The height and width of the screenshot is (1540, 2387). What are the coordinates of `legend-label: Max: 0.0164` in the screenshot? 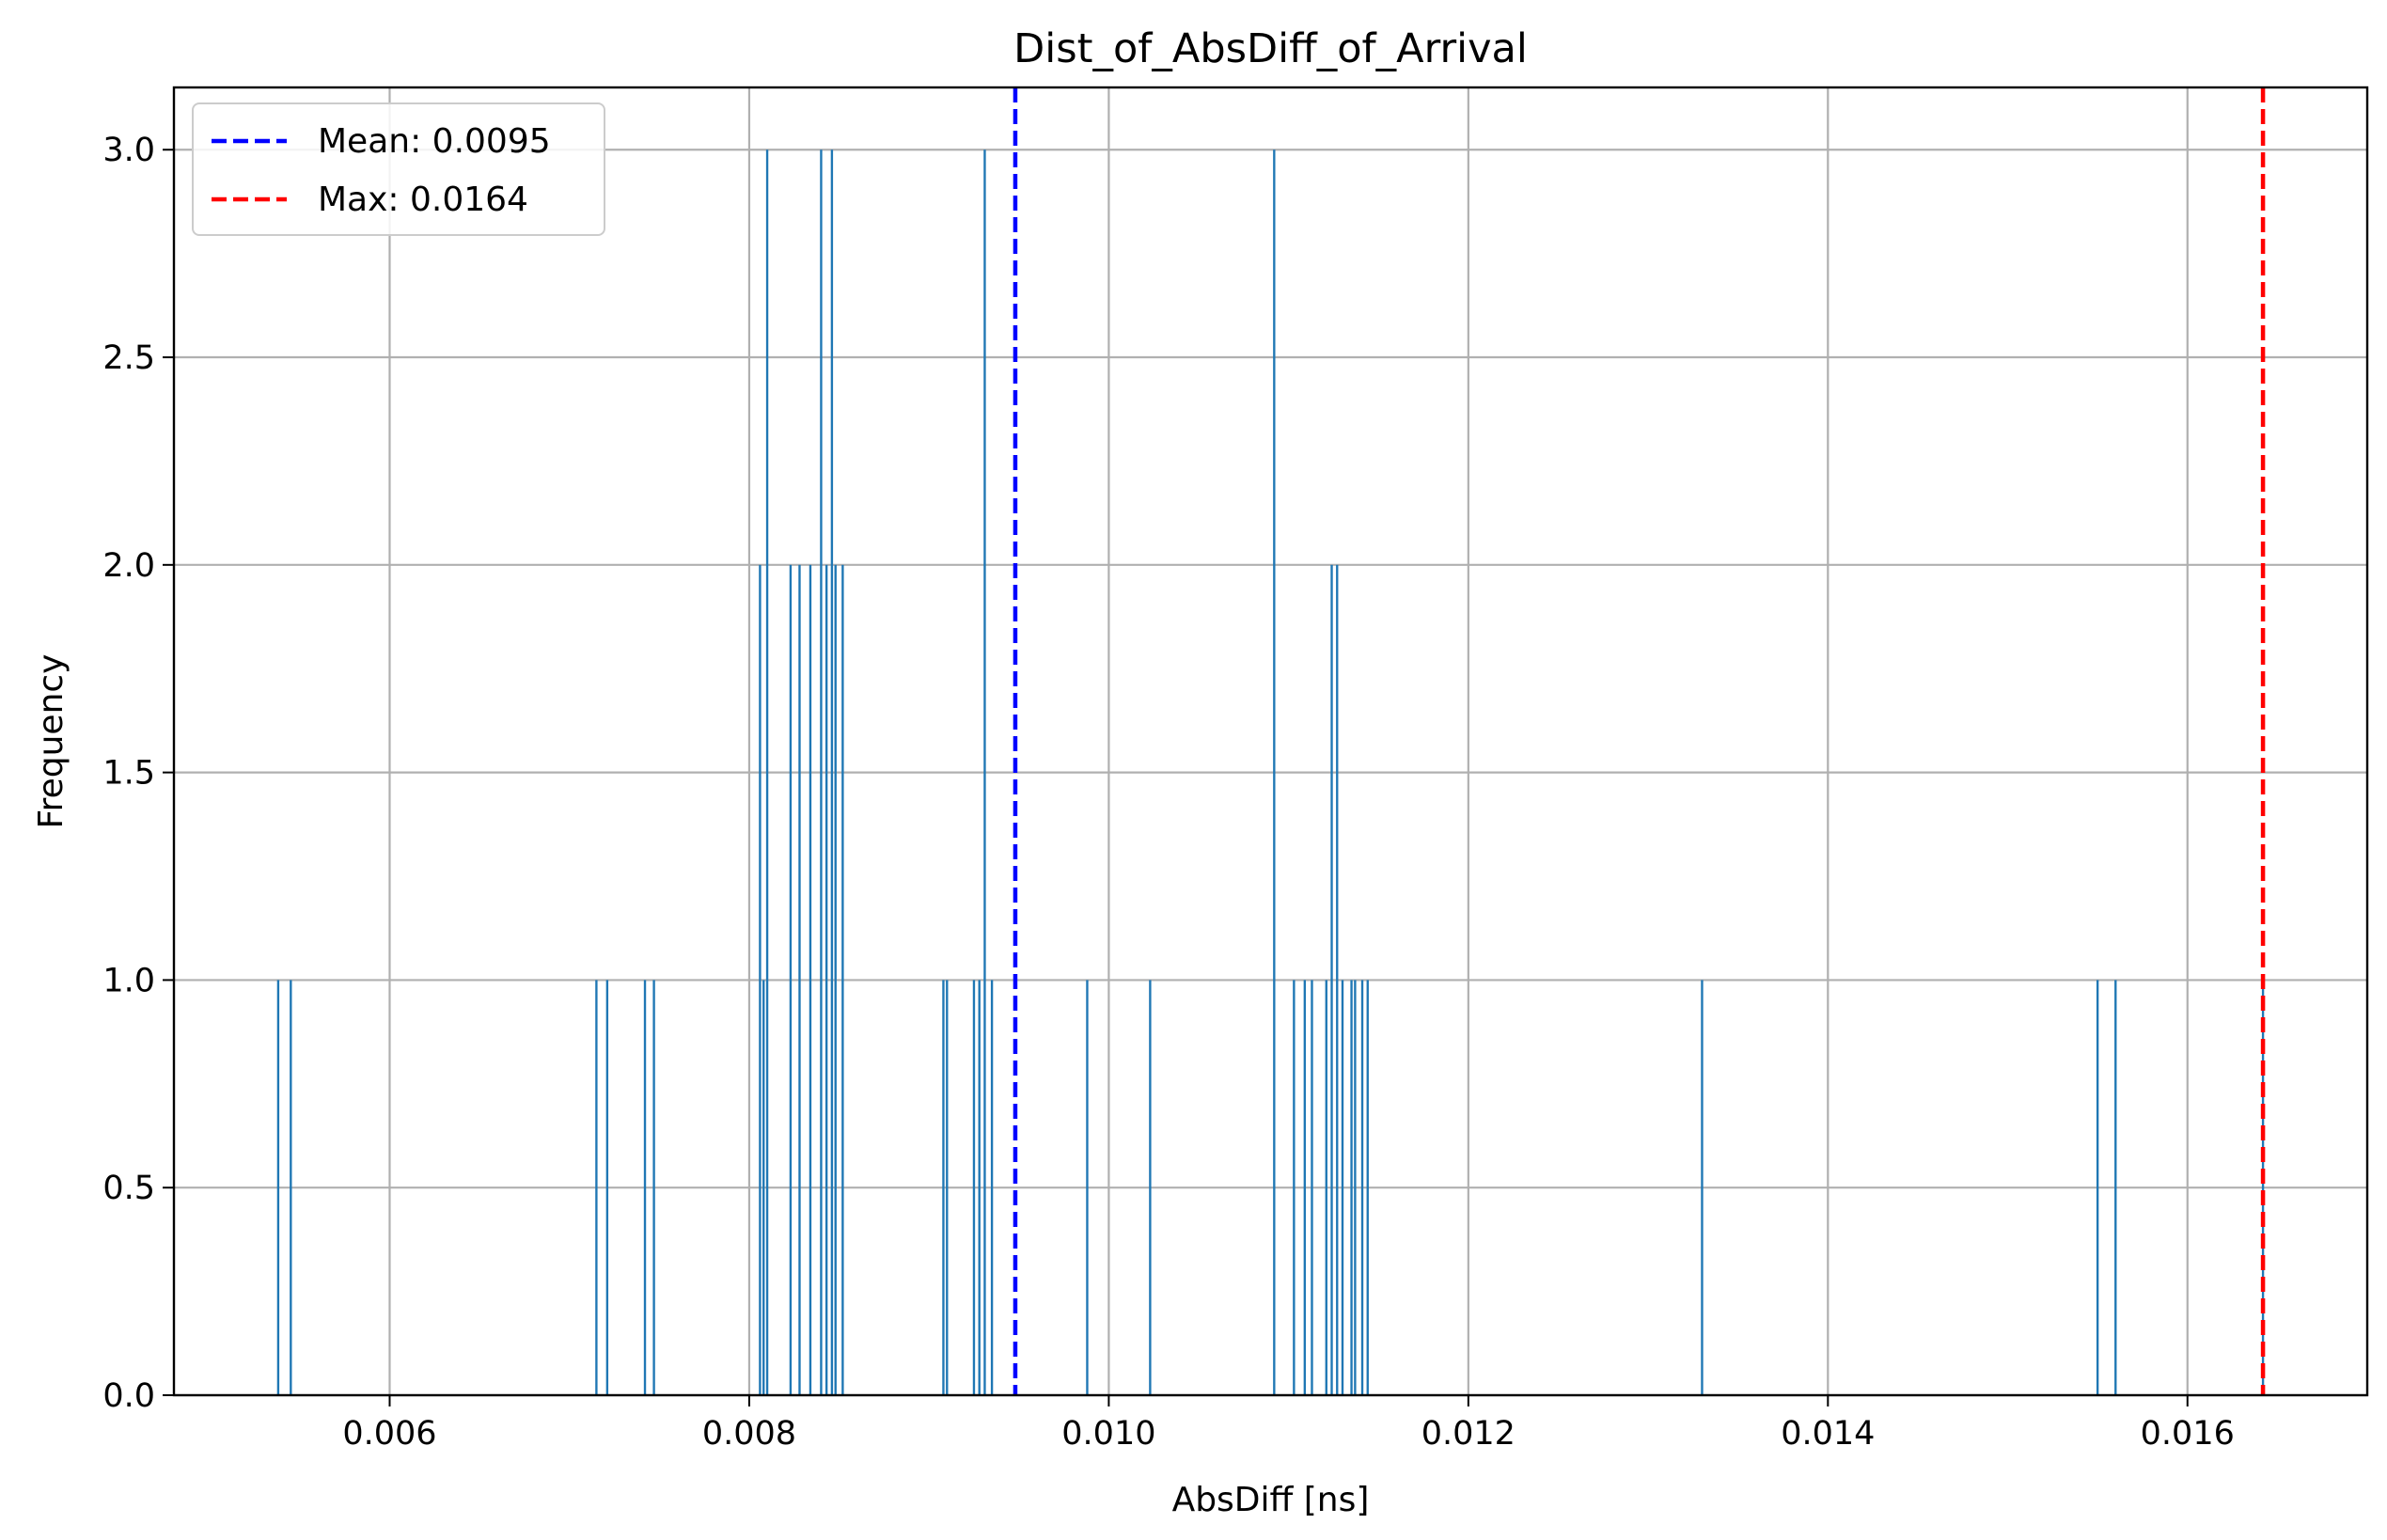 It's located at (423, 200).